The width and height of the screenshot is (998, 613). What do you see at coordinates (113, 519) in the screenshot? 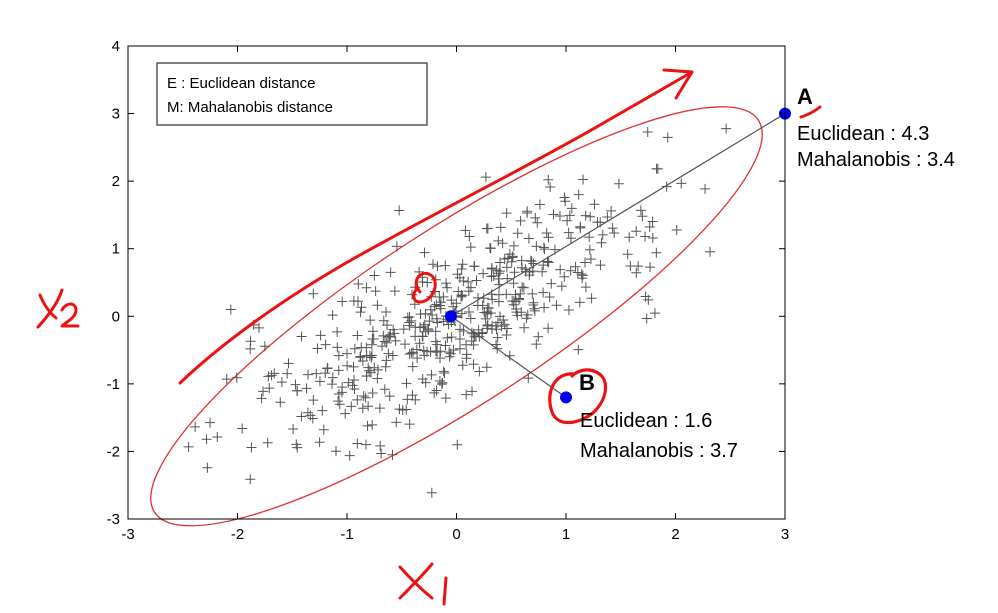
I see `y-tick-label: -3` at bounding box center [113, 519].